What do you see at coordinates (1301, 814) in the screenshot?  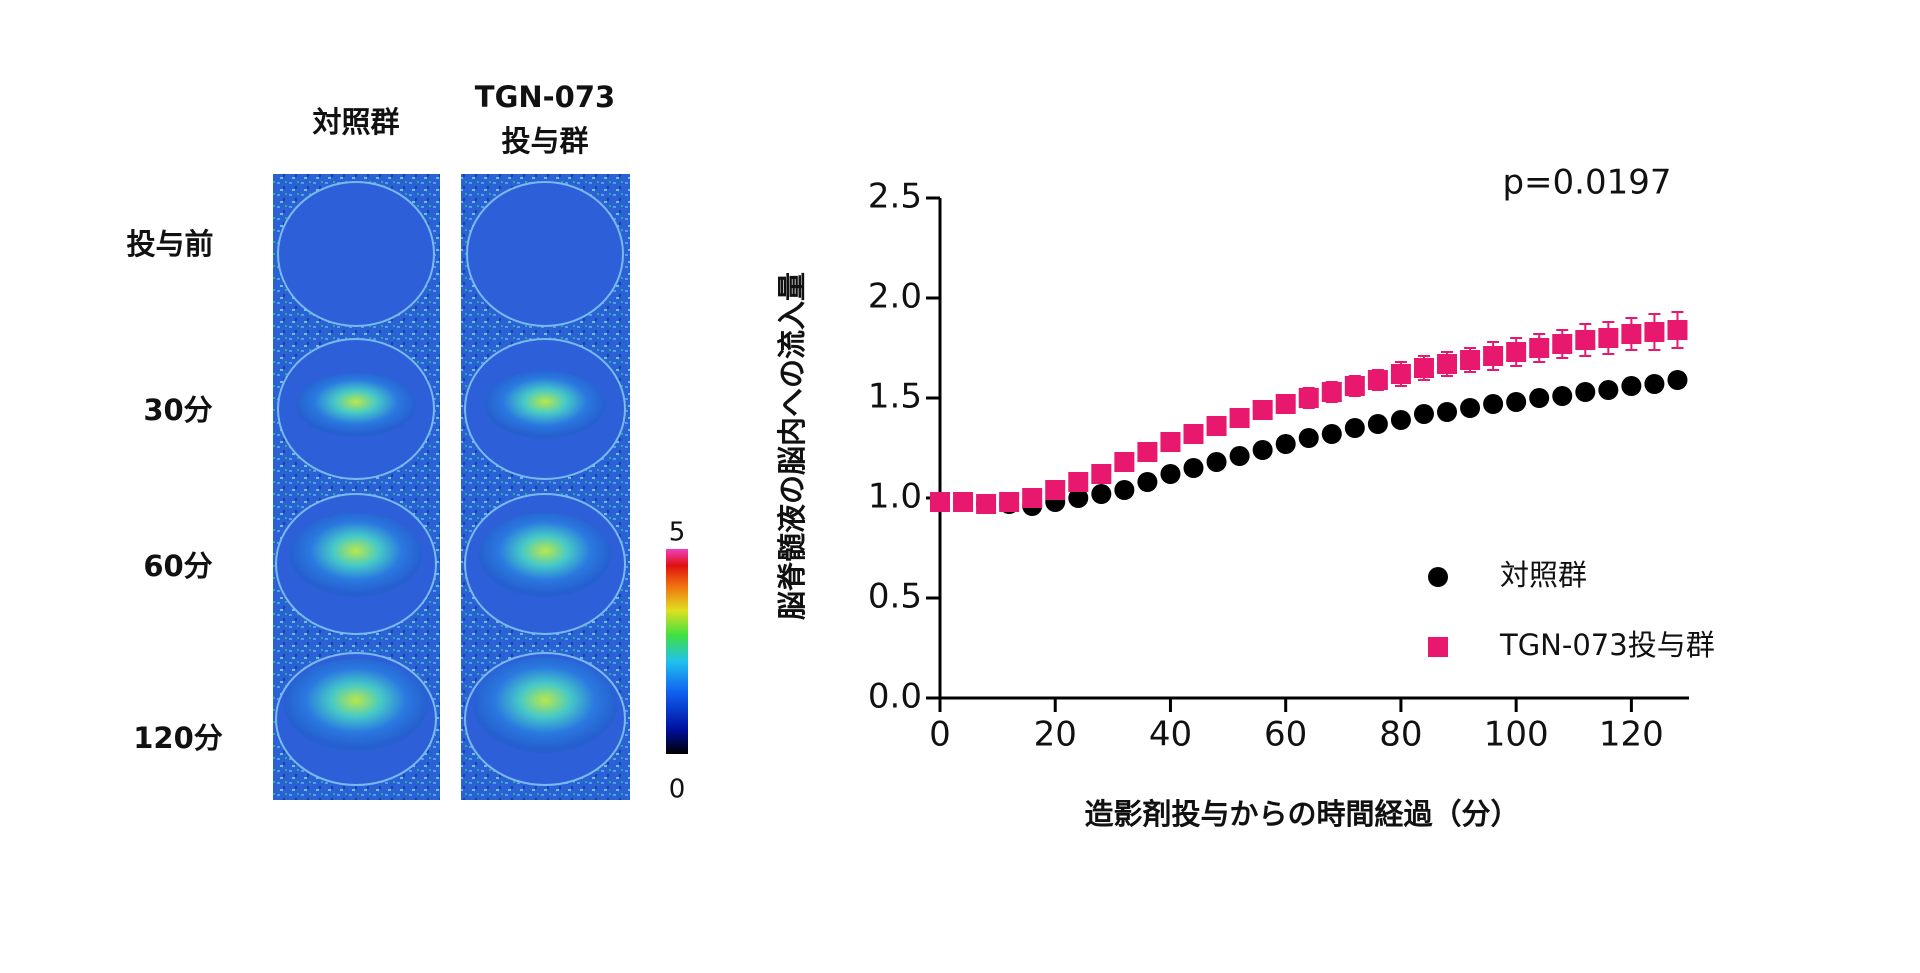 I see `x-axis-label: 造影剤投与からの時間経過（分）` at bounding box center [1301, 814].